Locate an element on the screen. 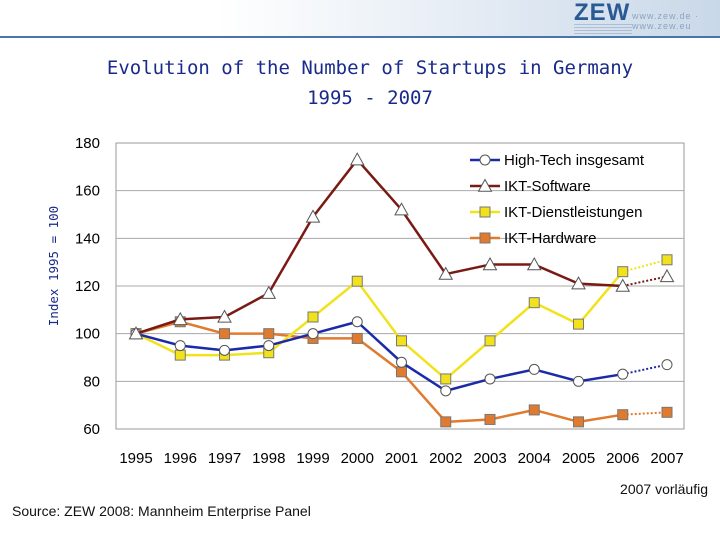 Image resolution: width=720 pixels, height=540 pixels. y-tick-60: 60 is located at coordinates (91, 429).